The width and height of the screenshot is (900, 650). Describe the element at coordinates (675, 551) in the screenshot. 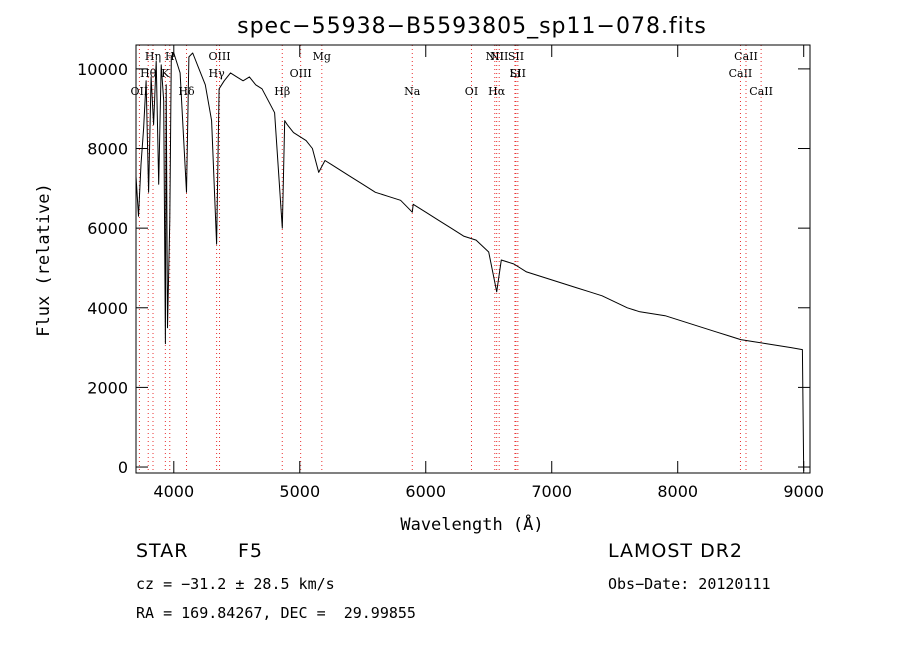

I see `footer-survey: LAMOST DR2` at that location.